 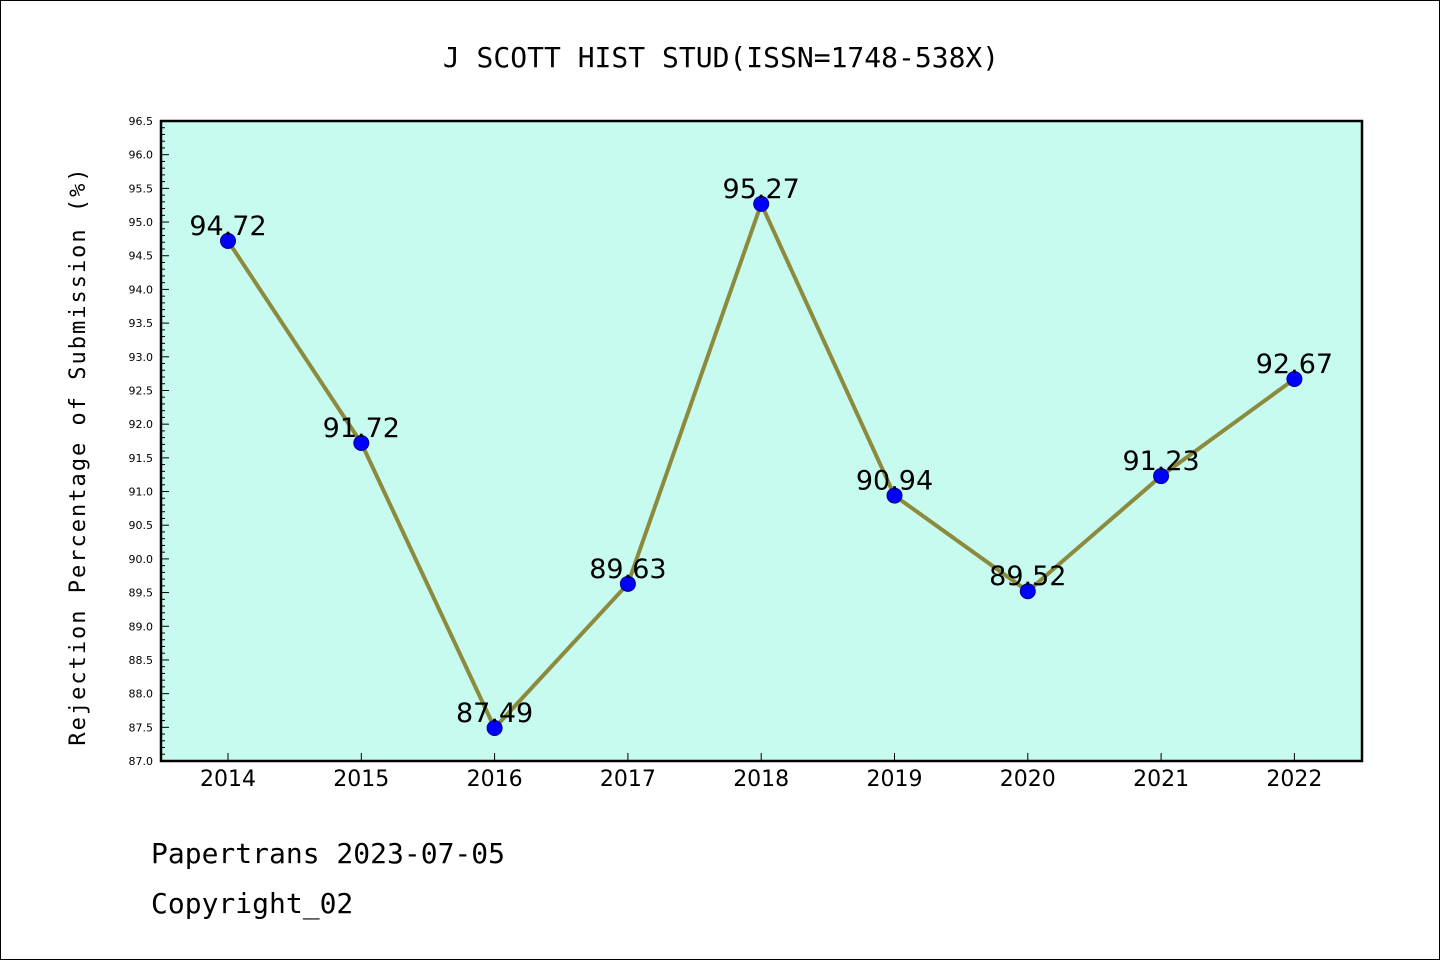 I want to click on y-tick-label: 89.0, so click(x=141, y=626).